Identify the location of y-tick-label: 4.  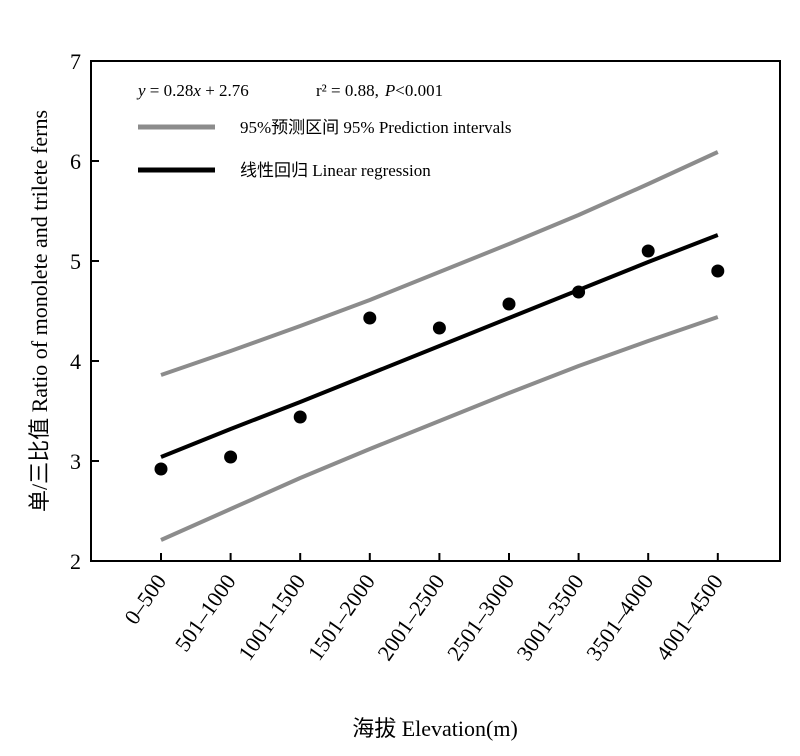
(75, 361).